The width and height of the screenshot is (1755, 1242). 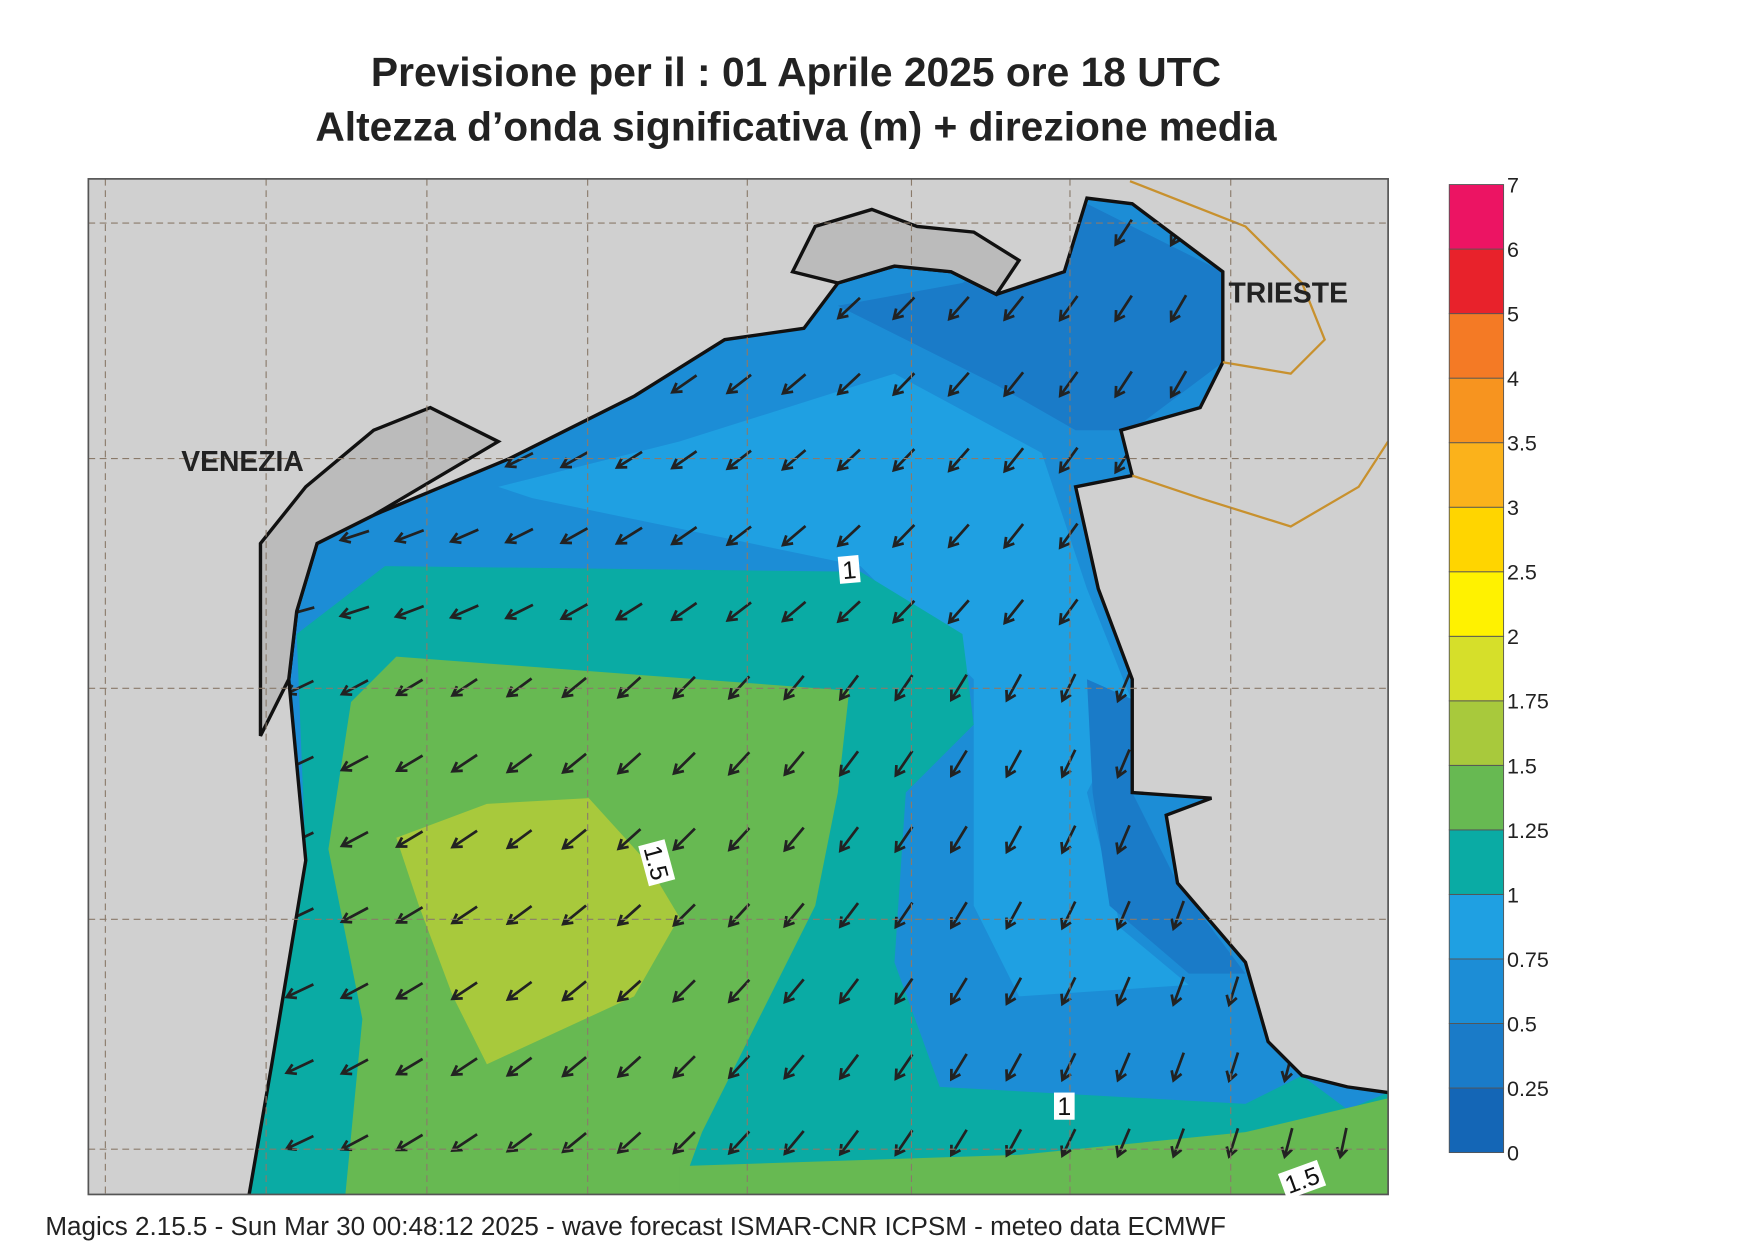 I want to click on contour-box, so click(x=1302, y=1179).